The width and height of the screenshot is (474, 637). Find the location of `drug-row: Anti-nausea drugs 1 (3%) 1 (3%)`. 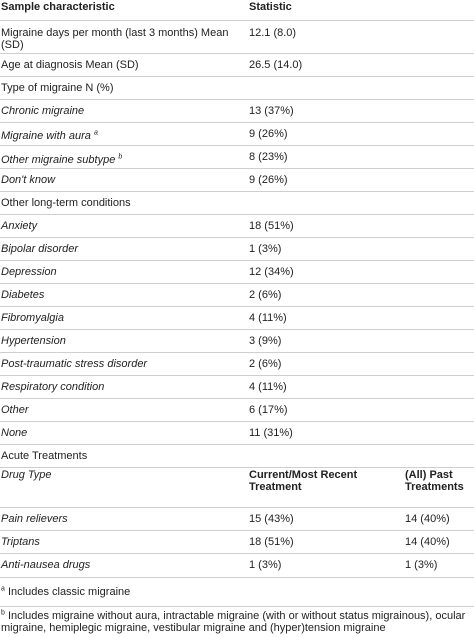

drug-row: Anti-nausea drugs 1 (3%) 1 (3%) is located at coordinates (237, 566).